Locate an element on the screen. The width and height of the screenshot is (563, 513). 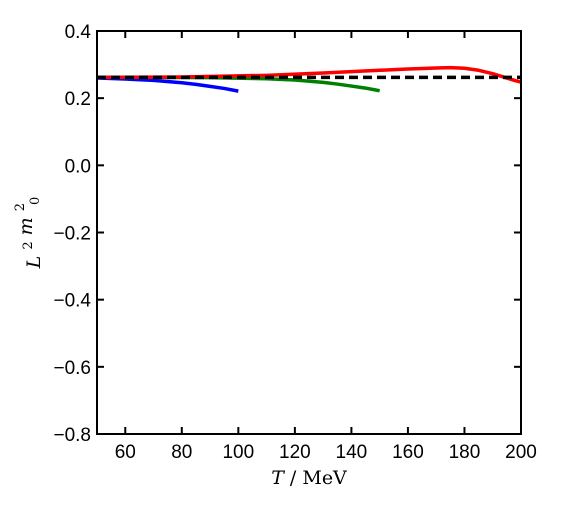
y-axis-label-sub2: 0 is located at coordinates (35, 201).